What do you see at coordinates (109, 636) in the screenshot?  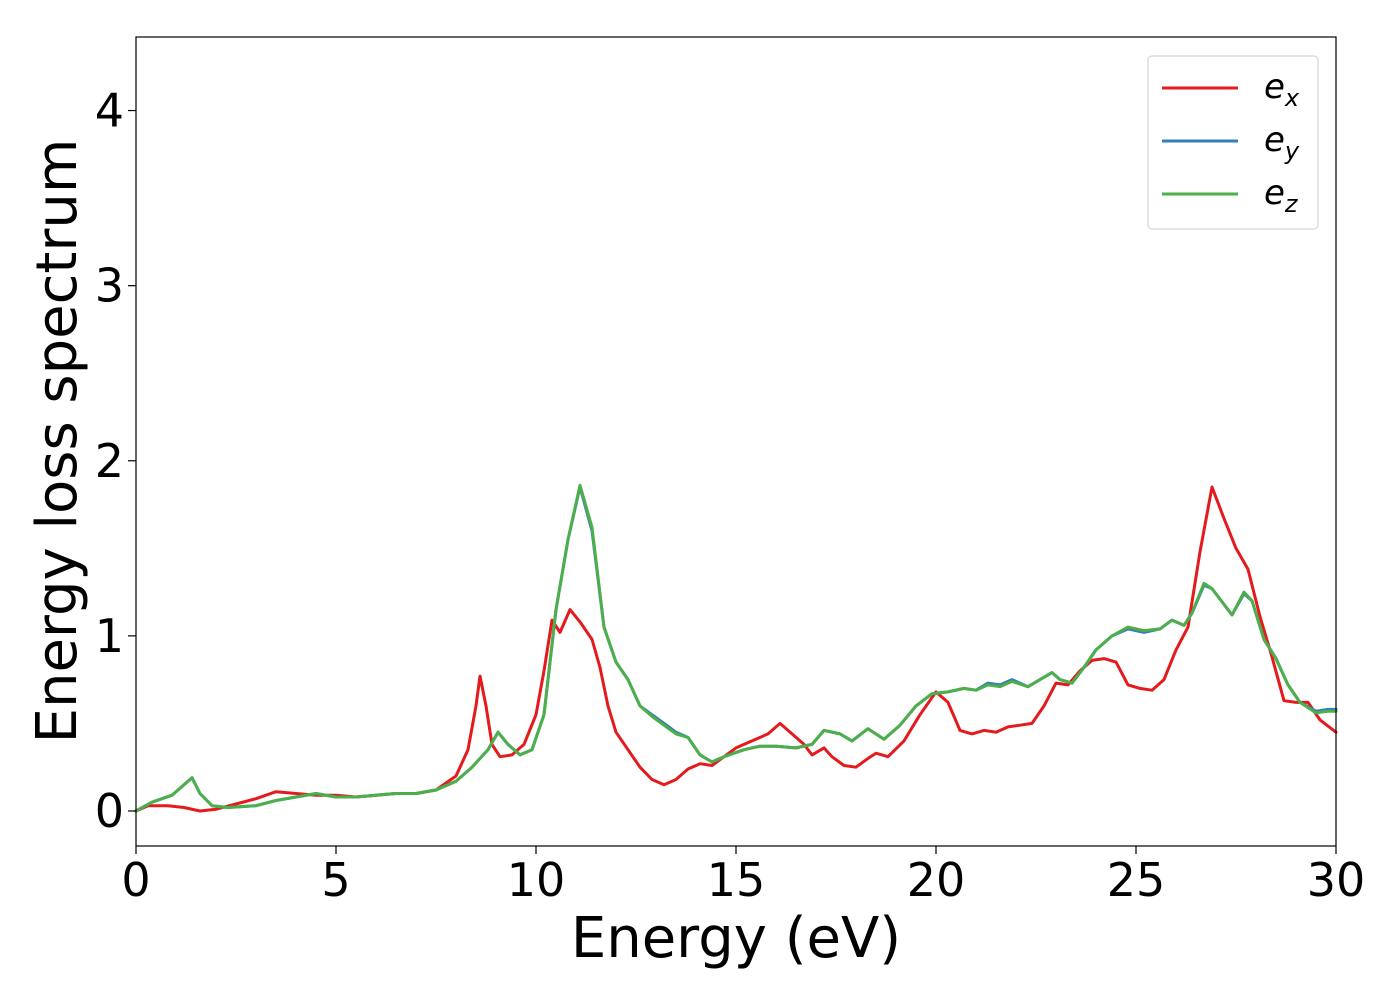 I see `y-tick-label: 1` at bounding box center [109, 636].